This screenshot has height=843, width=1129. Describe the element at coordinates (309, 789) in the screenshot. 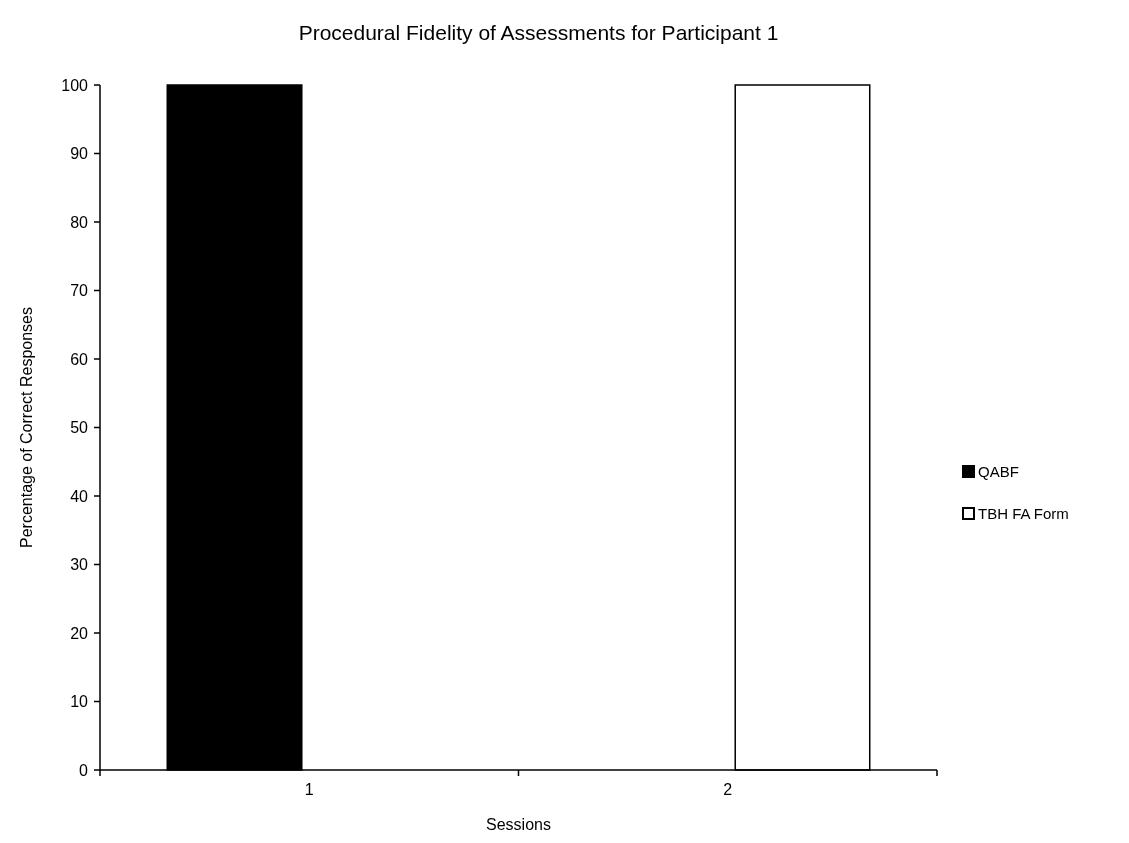

I see `x-tick-label: 1` at that location.